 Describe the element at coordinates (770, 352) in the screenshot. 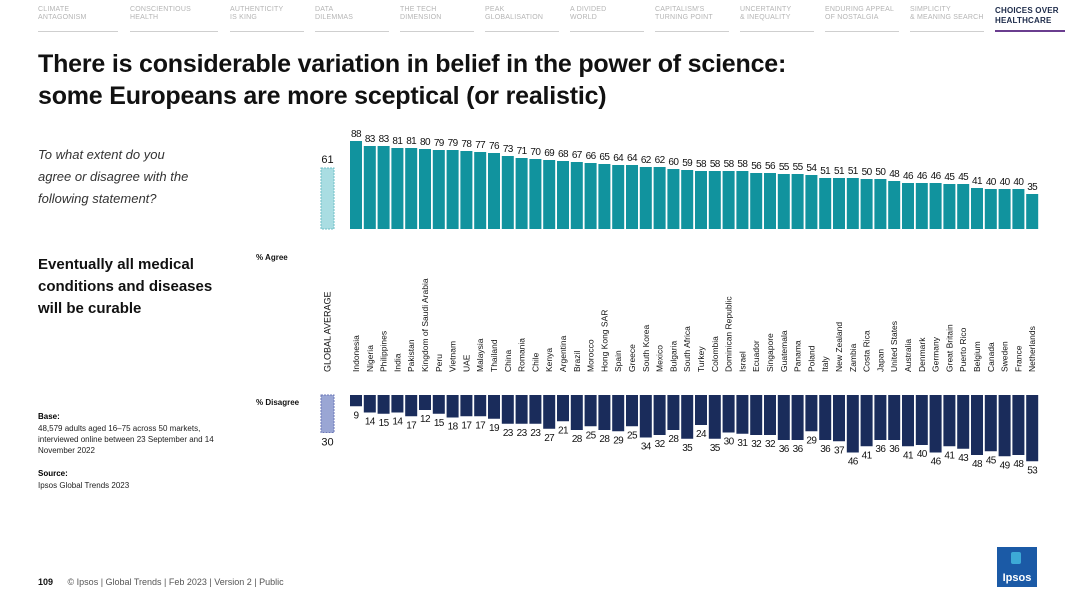

I see `category-label-31: Singapore` at that location.